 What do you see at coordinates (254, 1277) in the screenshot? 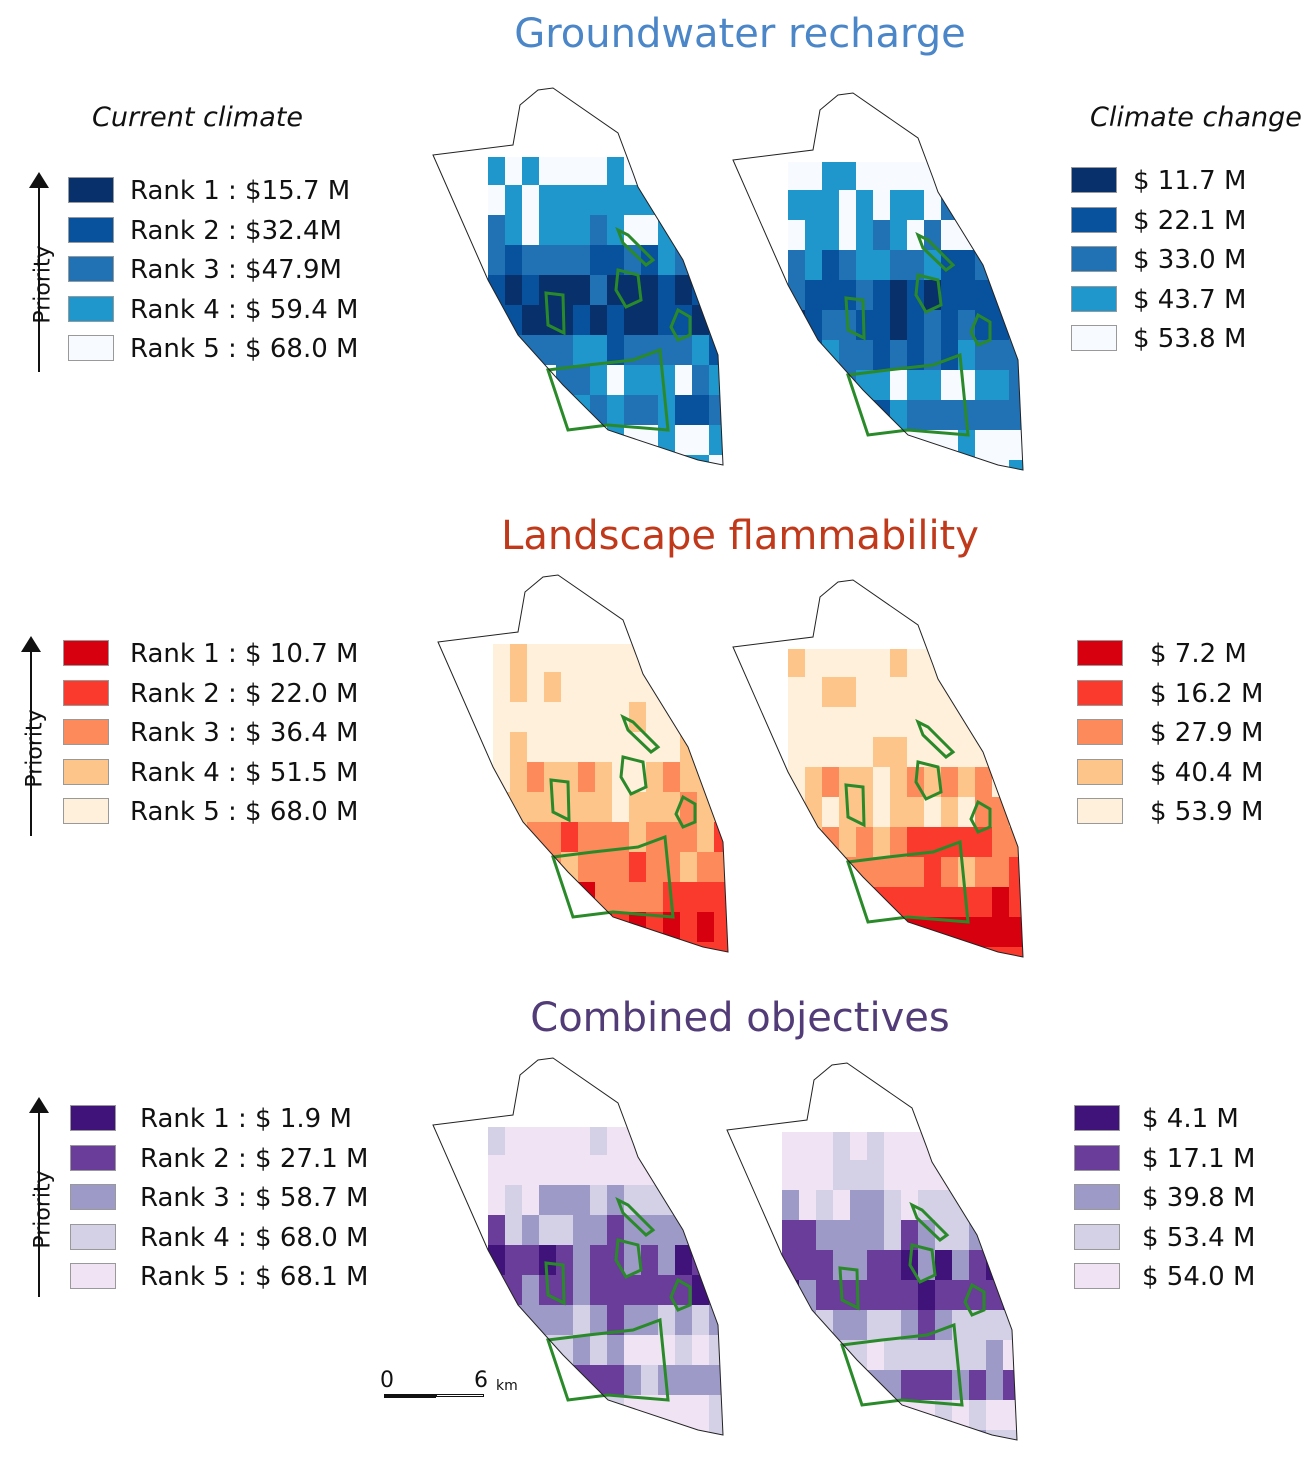
I see `legend-label: Rank 5 : $ 68.1 M` at bounding box center [254, 1277].